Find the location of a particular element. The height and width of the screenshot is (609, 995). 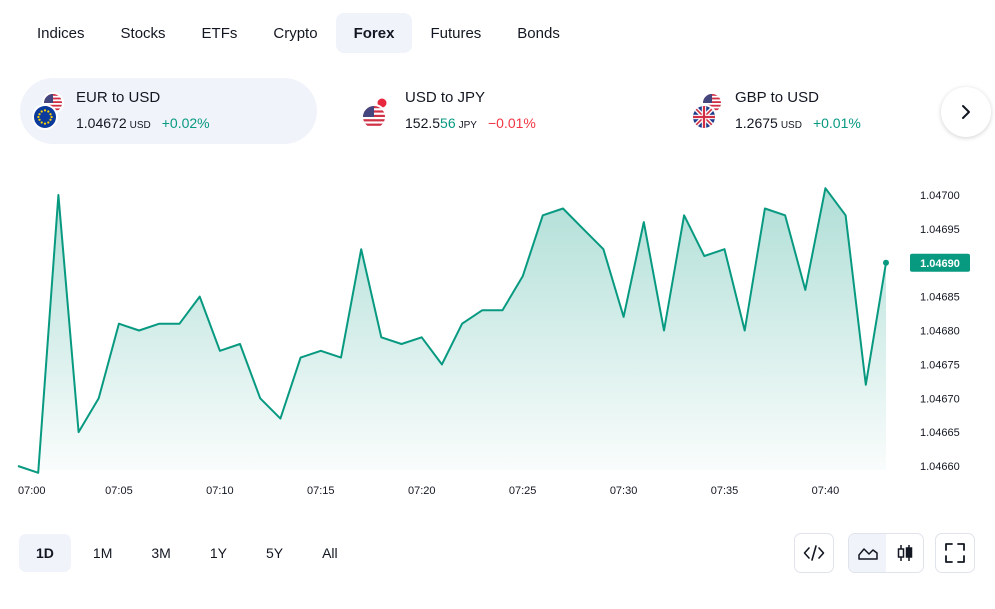

candlestick-chart-button is located at coordinates (904, 553).